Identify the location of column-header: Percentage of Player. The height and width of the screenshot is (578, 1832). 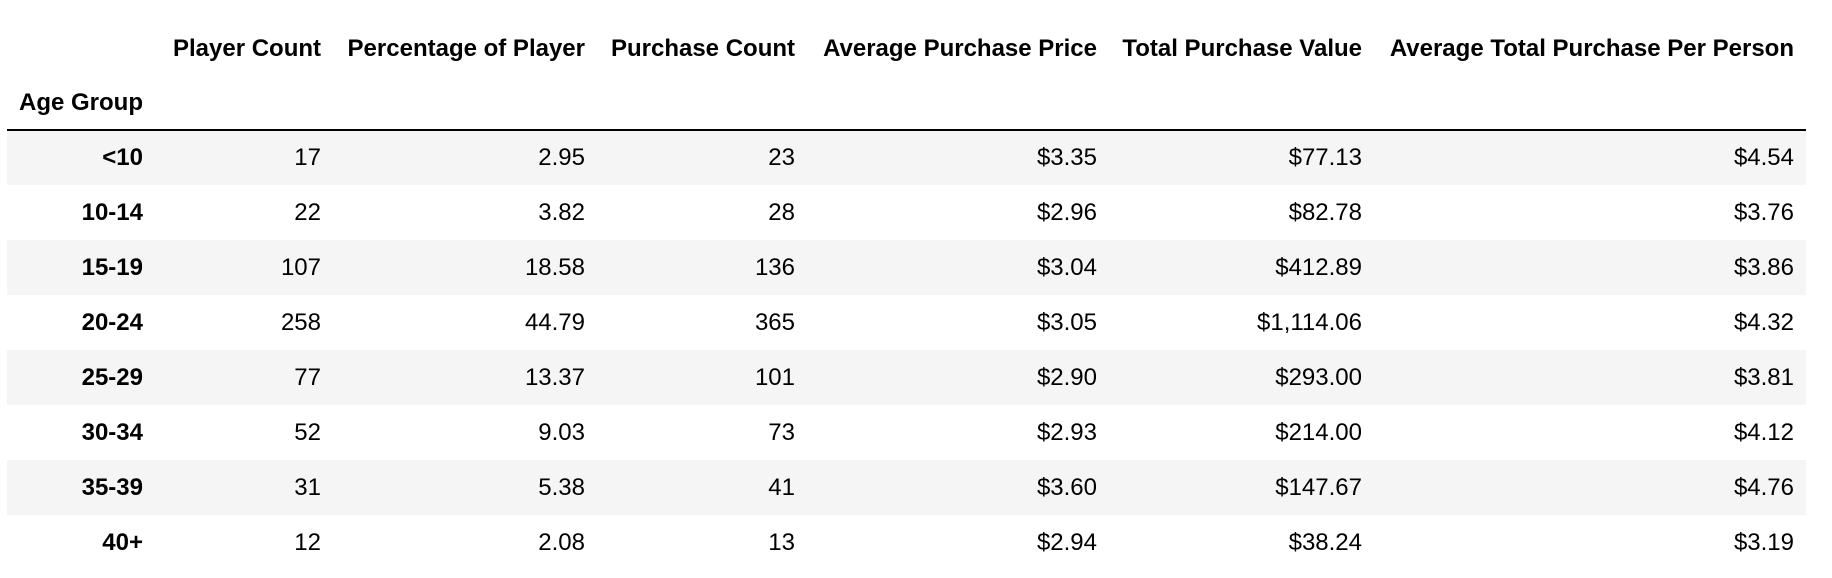
(466, 48).